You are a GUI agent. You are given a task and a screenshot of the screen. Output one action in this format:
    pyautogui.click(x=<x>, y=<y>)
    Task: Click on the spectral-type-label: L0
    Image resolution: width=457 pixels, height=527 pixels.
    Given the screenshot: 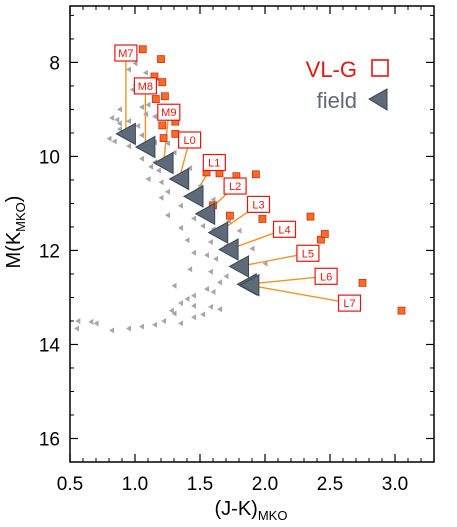 What is the action you would take?
    pyautogui.click(x=189, y=141)
    